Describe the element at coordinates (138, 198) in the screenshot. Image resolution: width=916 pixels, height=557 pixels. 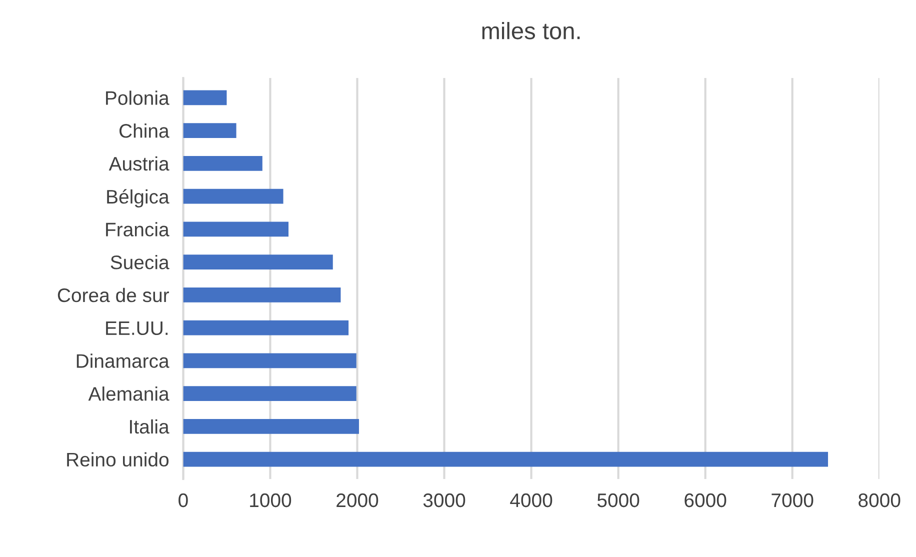
I see `y-tick-label: Bélgica` at that location.